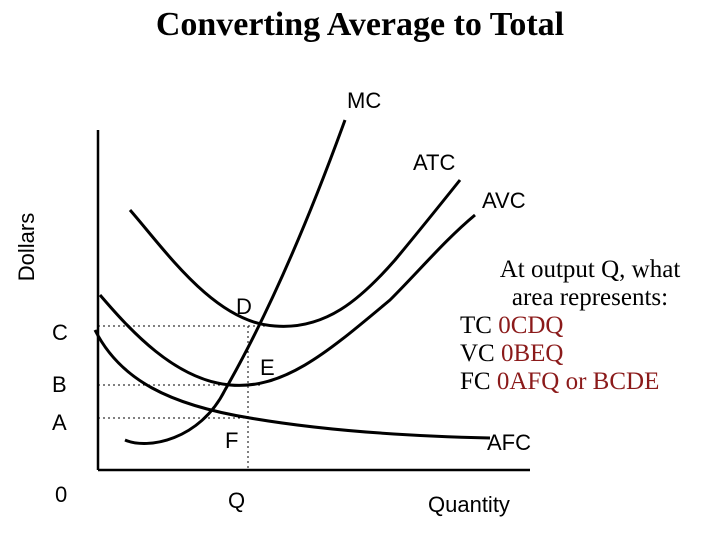 The width and height of the screenshot is (720, 540). What do you see at coordinates (360, 24) in the screenshot?
I see `diagram-title: Converting Average to Total` at bounding box center [360, 24].